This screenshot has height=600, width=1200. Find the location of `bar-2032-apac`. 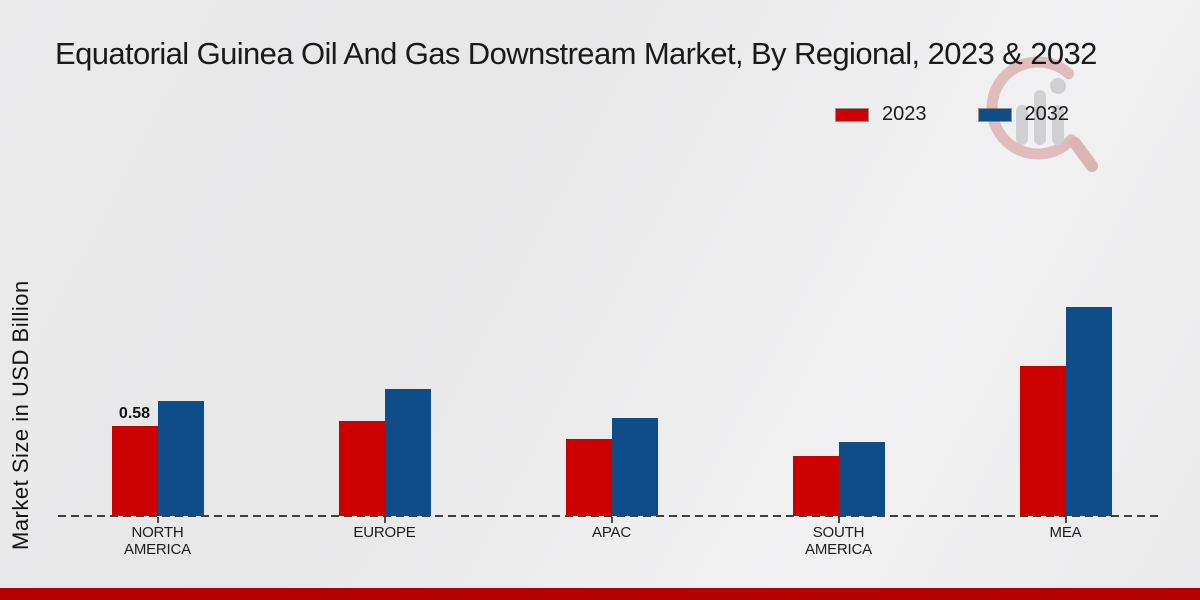

bar-2032-apac is located at coordinates (634, 467).